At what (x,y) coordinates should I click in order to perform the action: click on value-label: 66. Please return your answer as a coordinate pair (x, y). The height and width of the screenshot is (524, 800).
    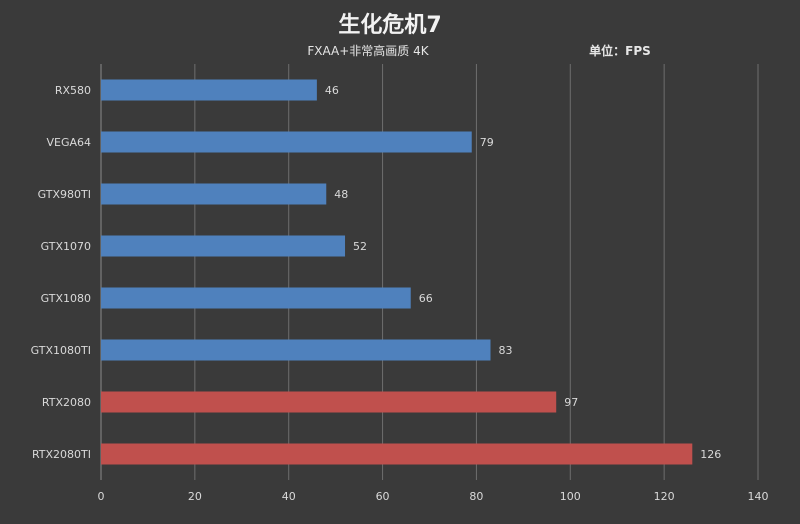
    Looking at the image, I should click on (426, 298).